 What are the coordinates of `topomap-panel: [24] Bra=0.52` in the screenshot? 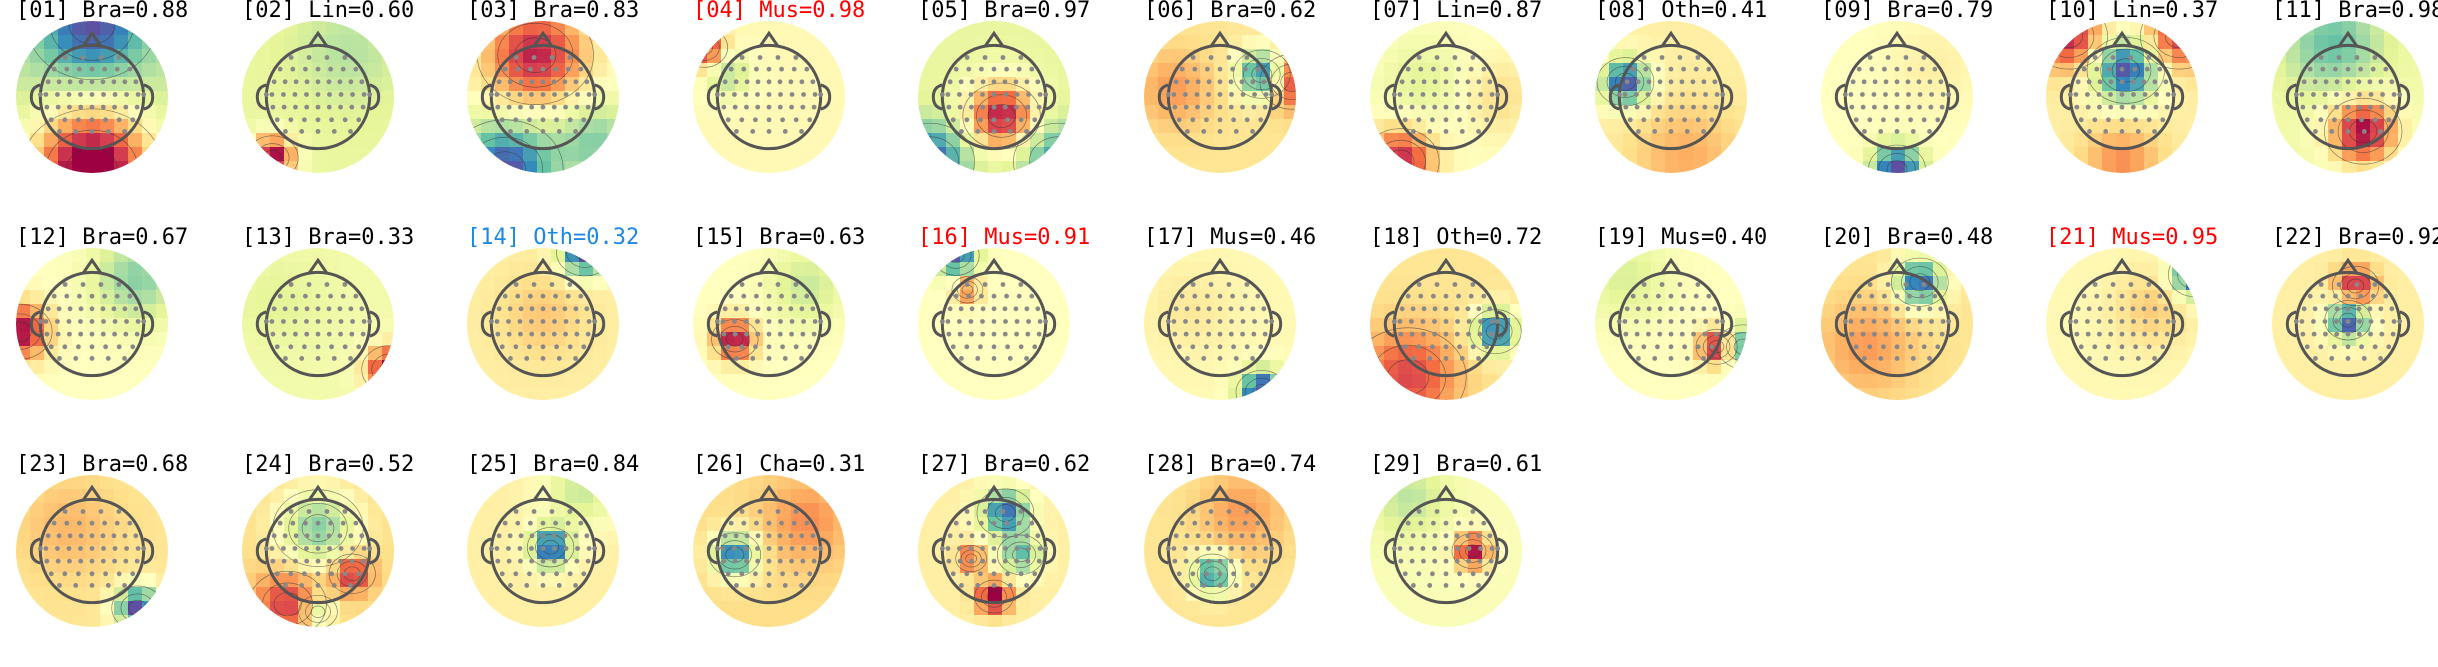 It's located at (328, 539).